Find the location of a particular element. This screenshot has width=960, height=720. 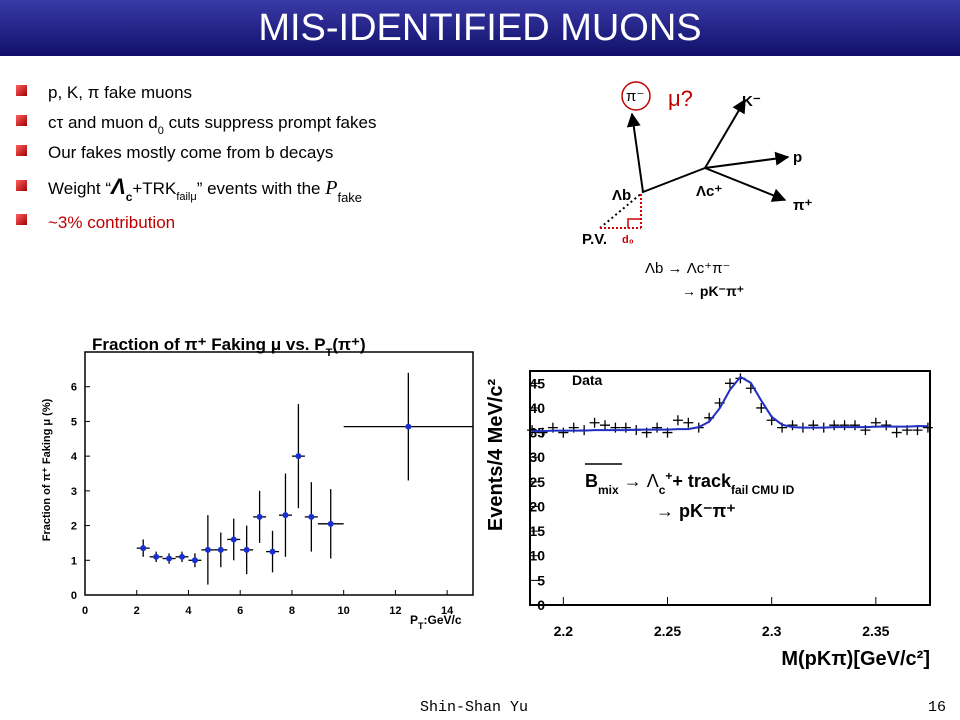

x-tick-label: 10 is located at coordinates (344, 611).